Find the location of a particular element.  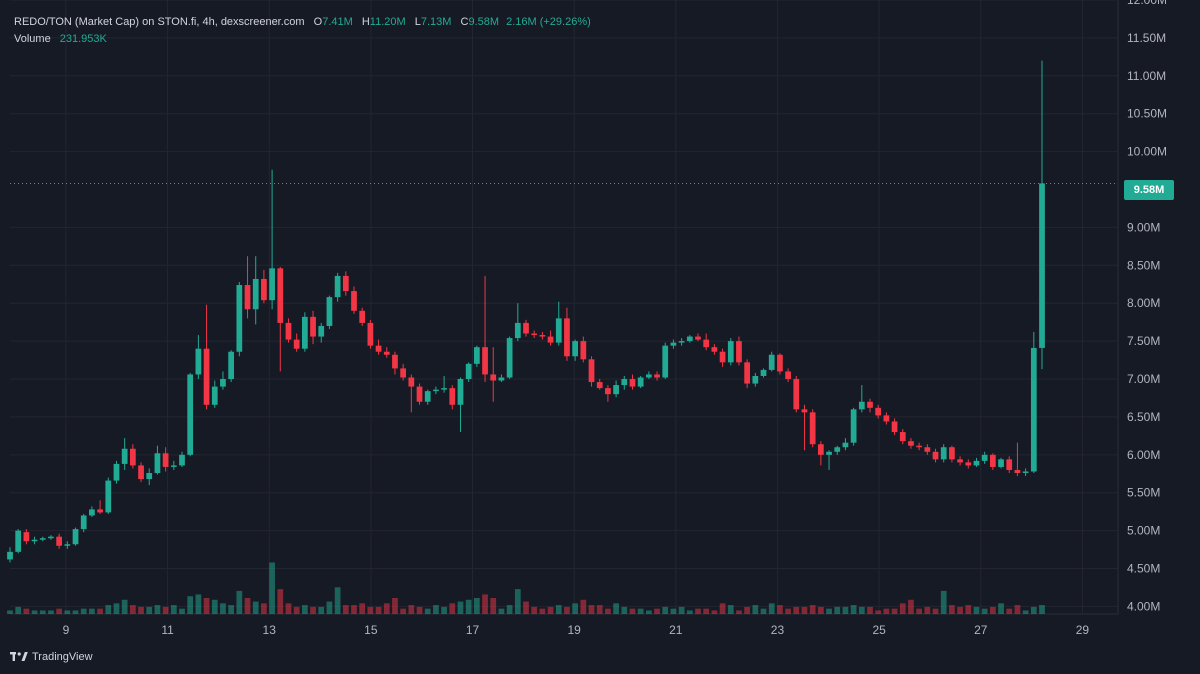

y-tick-label: 5.00M is located at coordinates (1143, 531).